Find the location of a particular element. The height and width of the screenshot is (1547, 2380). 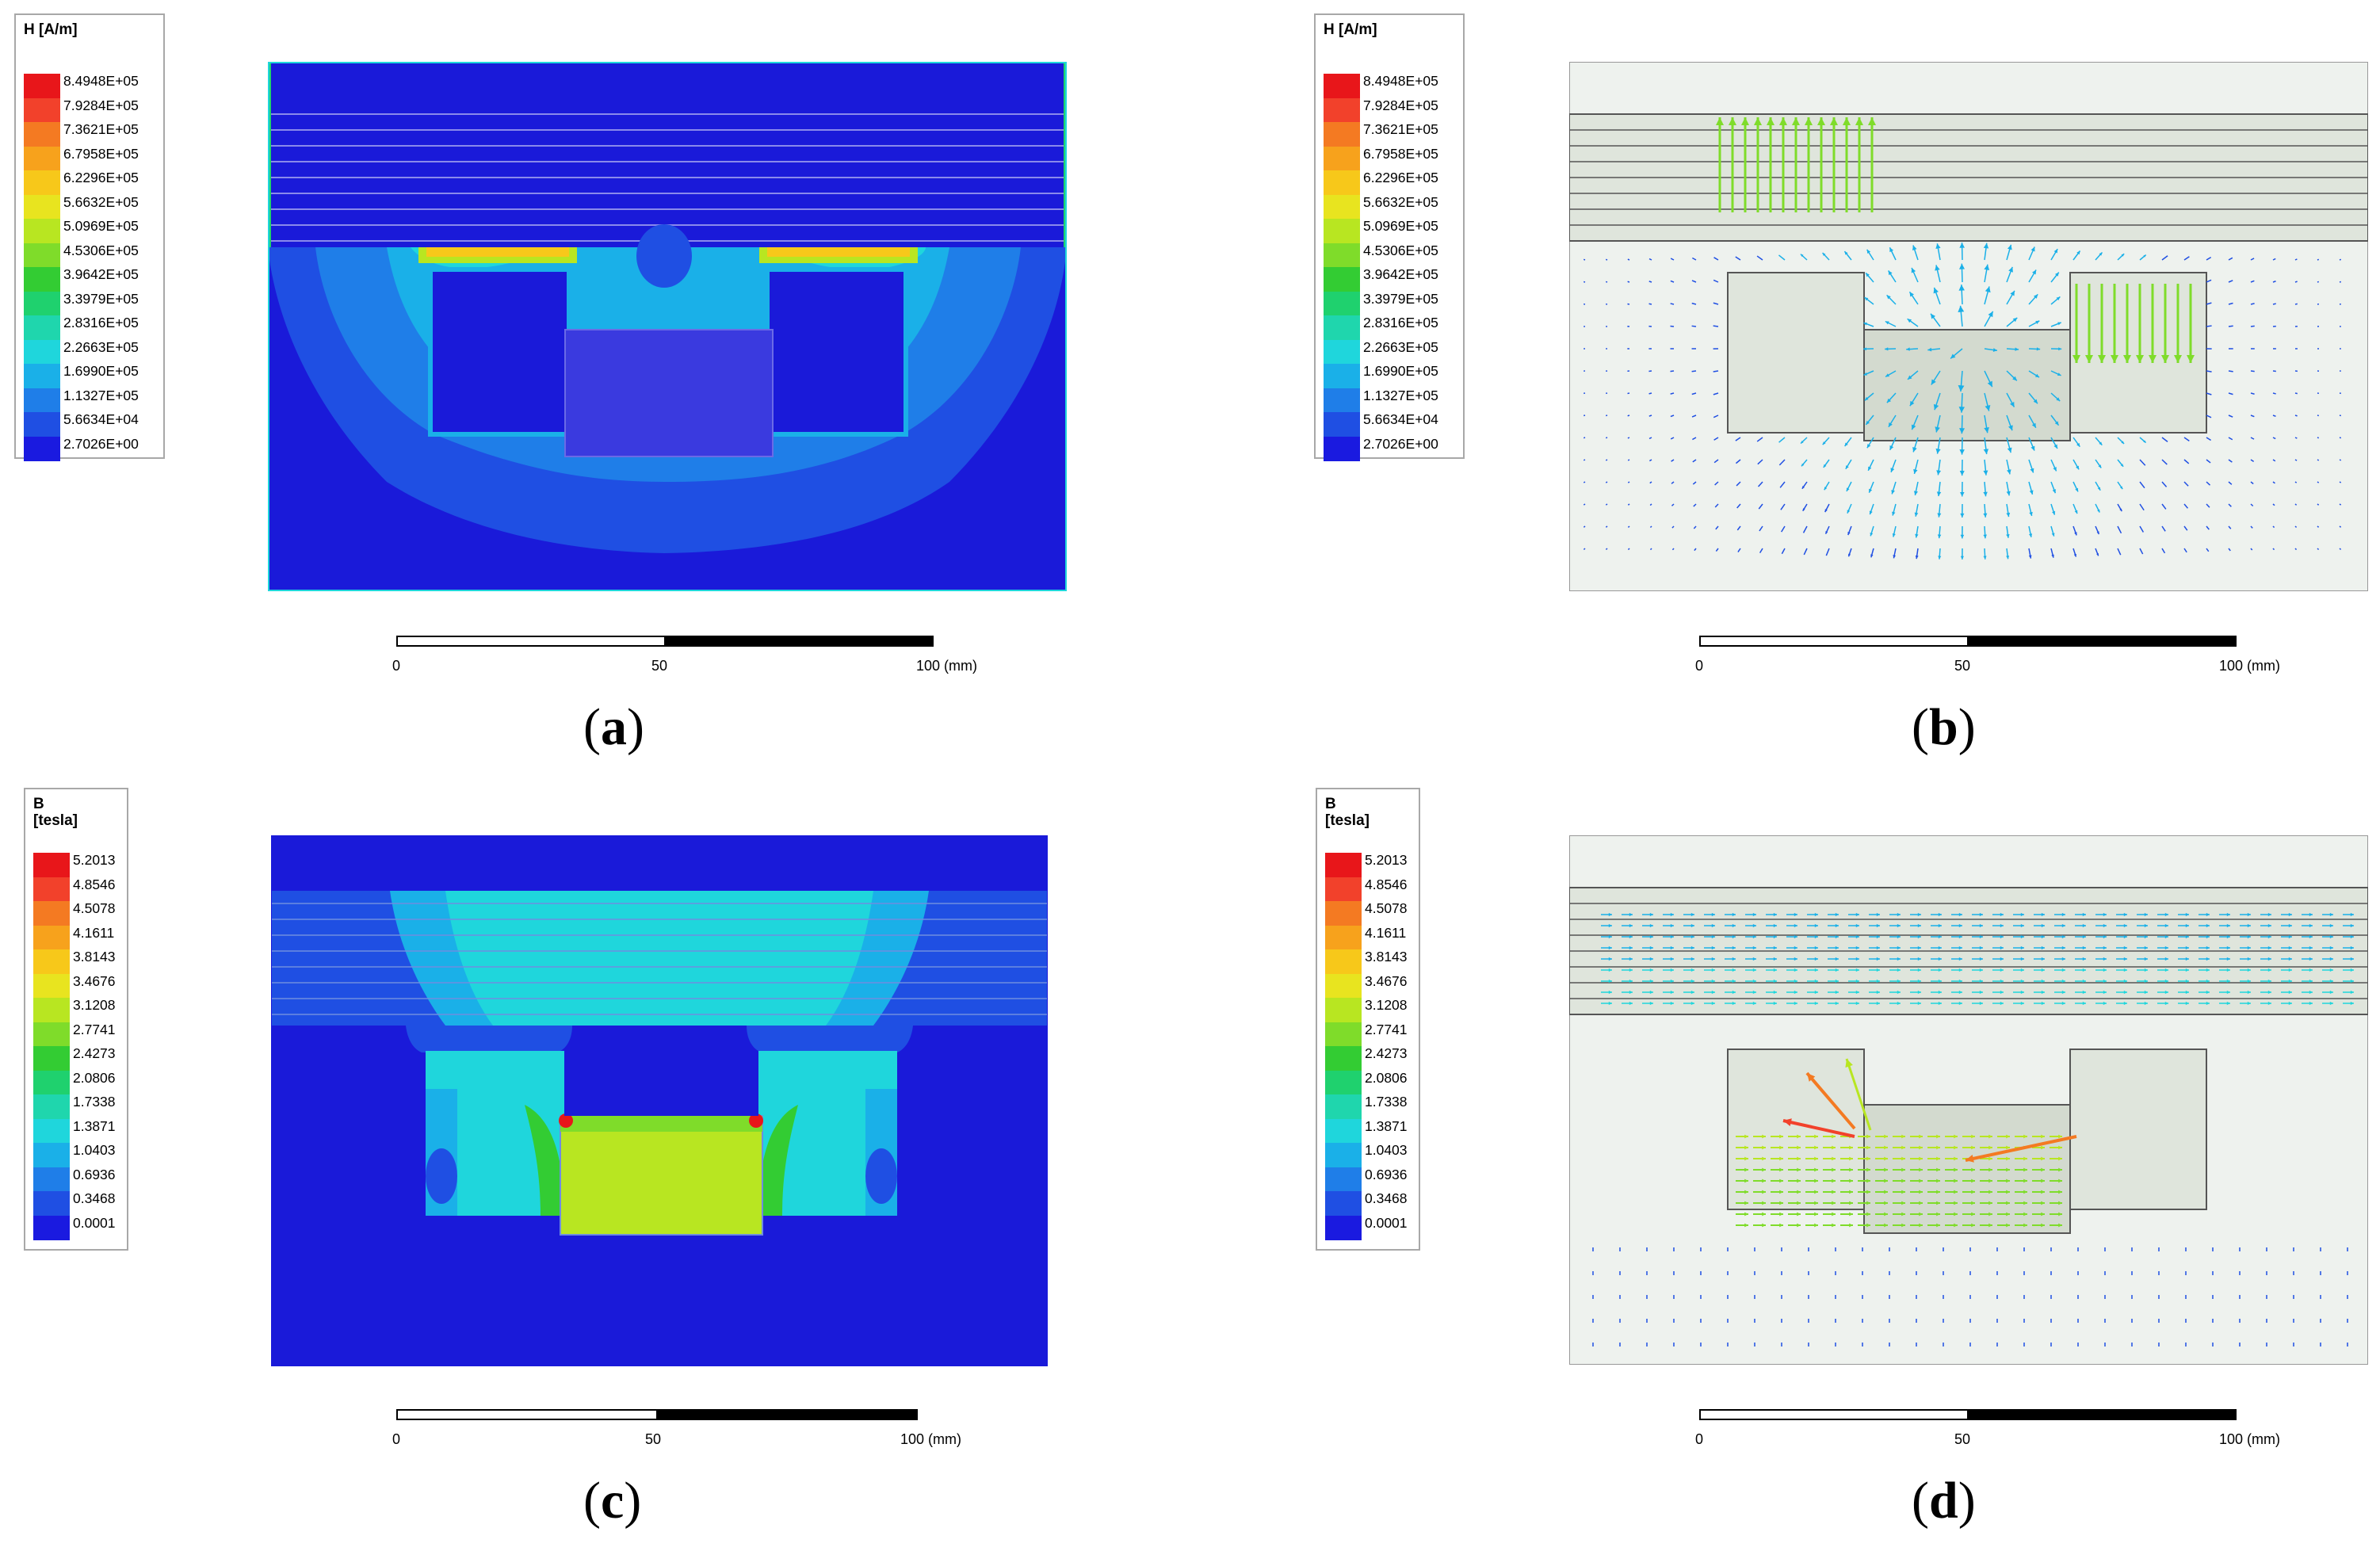

legend-value: 0.0001 is located at coordinates (94, 1222).